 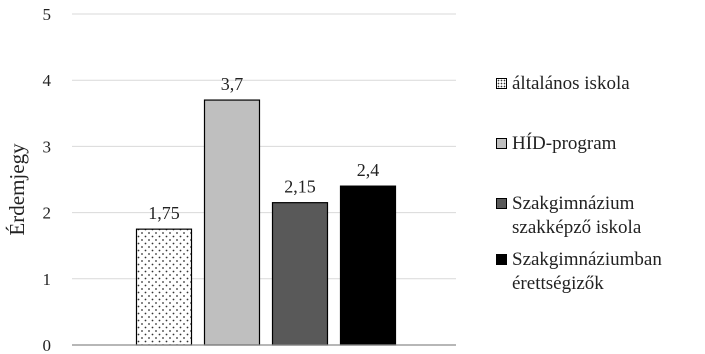 I want to click on y-tick-label-0: 0, so click(x=47, y=345).